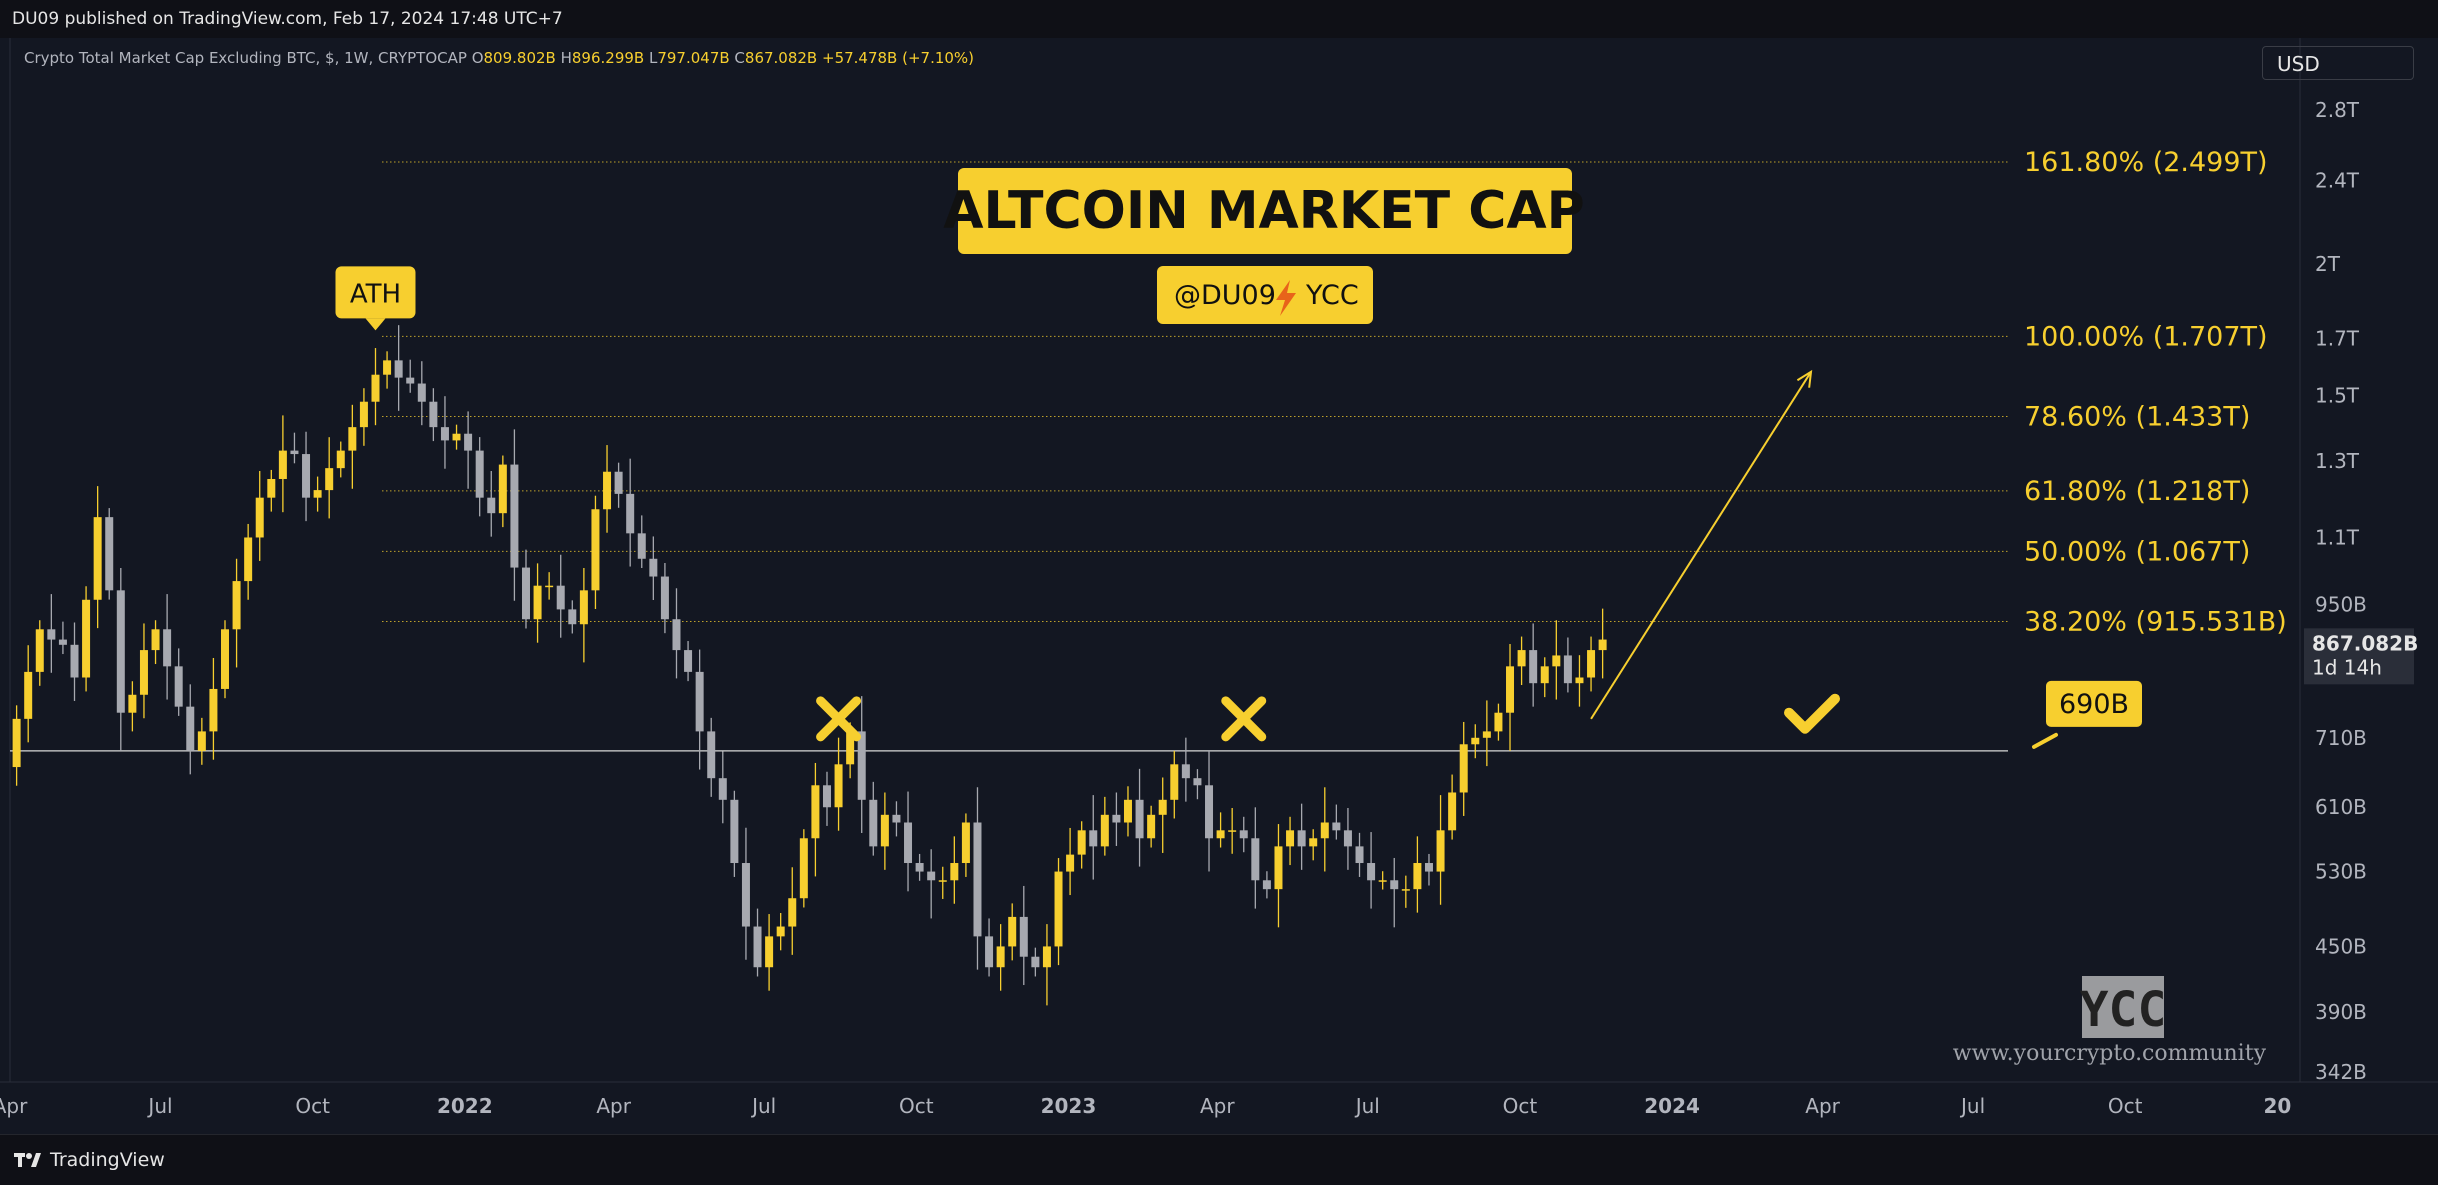 This screenshot has height=1185, width=2438. What do you see at coordinates (2277, 1106) in the screenshot?
I see `x-tick-label: 20` at bounding box center [2277, 1106].